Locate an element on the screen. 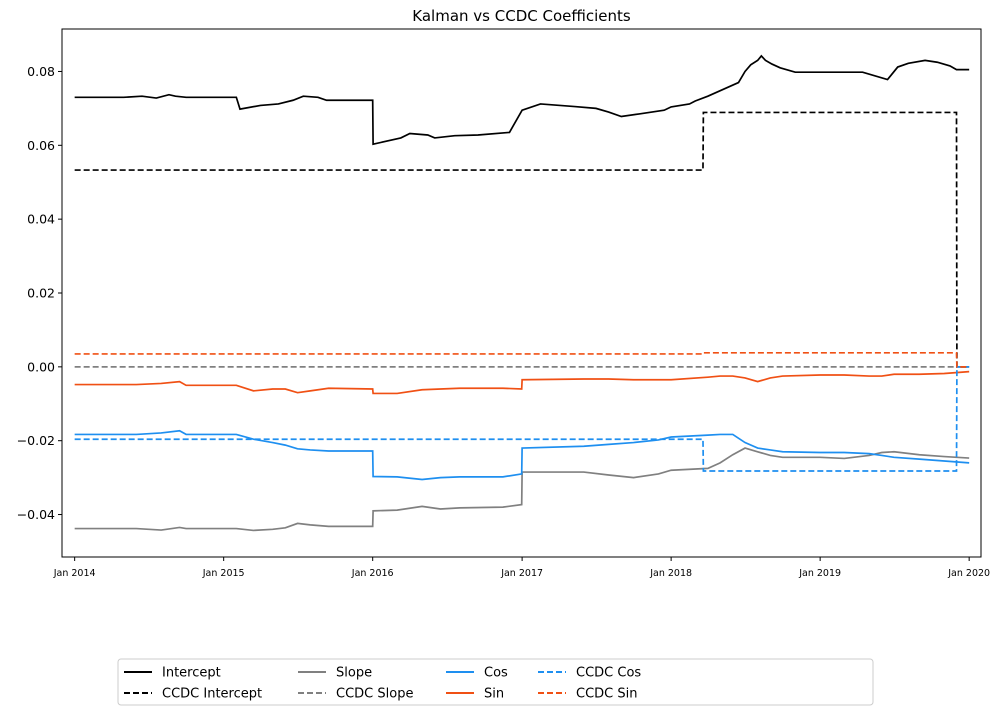 The height and width of the screenshot is (716, 990). y-tick-label: 0.04 is located at coordinates (41, 219).